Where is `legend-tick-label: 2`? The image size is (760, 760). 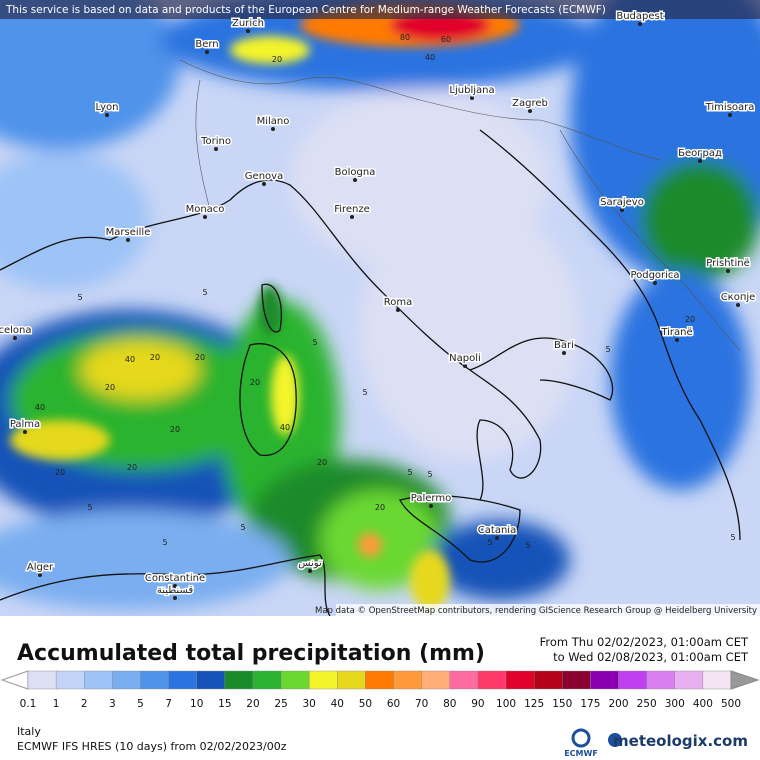
legend-tick-label: 2 is located at coordinates (84, 704).